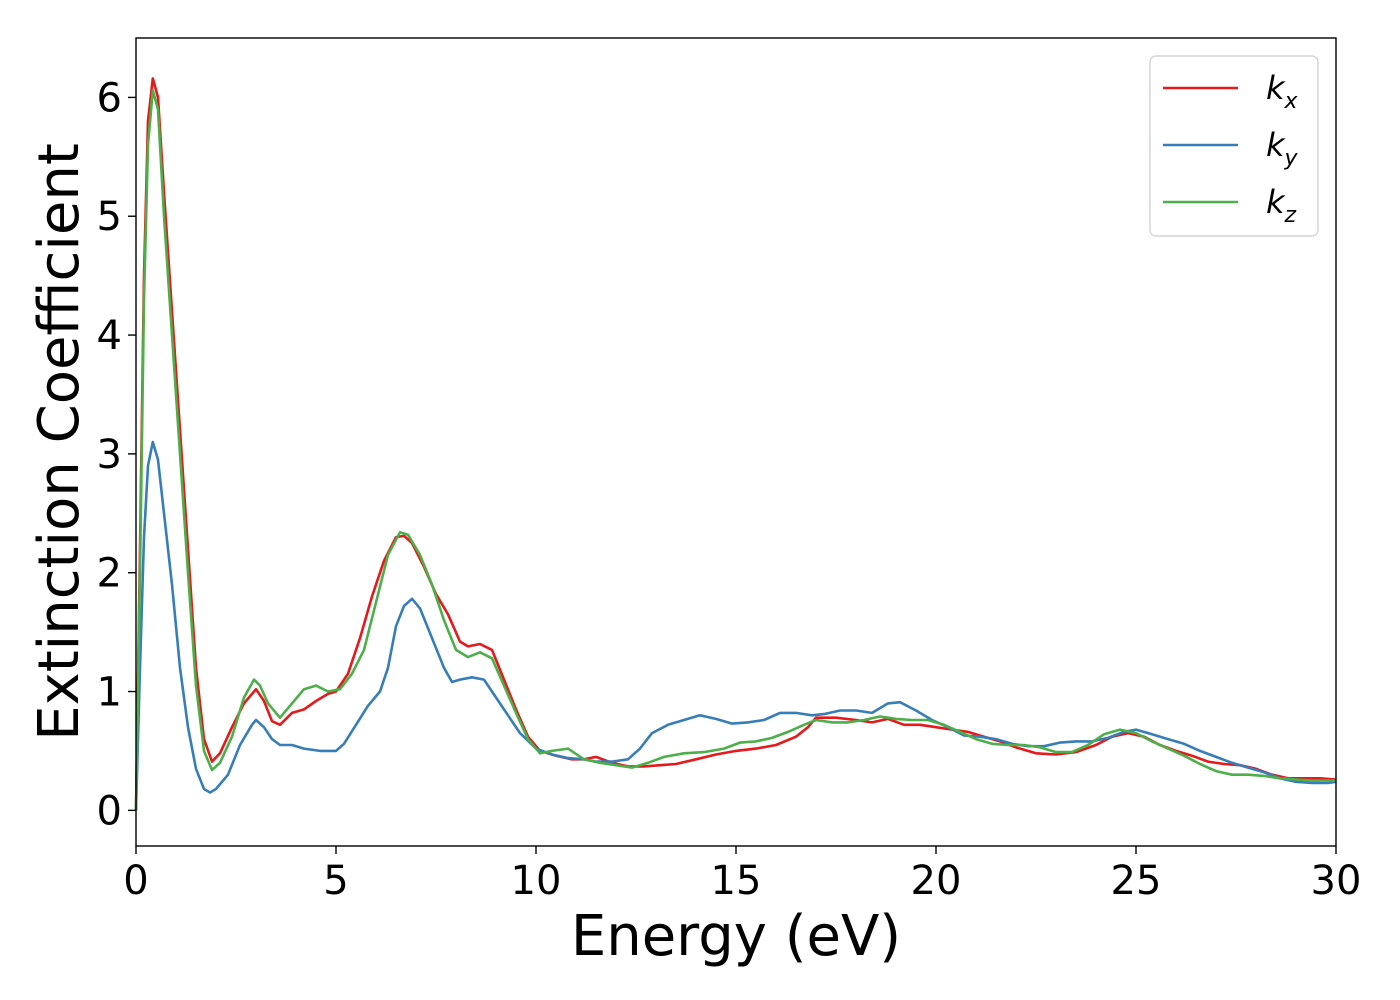 The height and width of the screenshot is (1000, 1400). I want to click on x-tick-label: 0, so click(135, 881).